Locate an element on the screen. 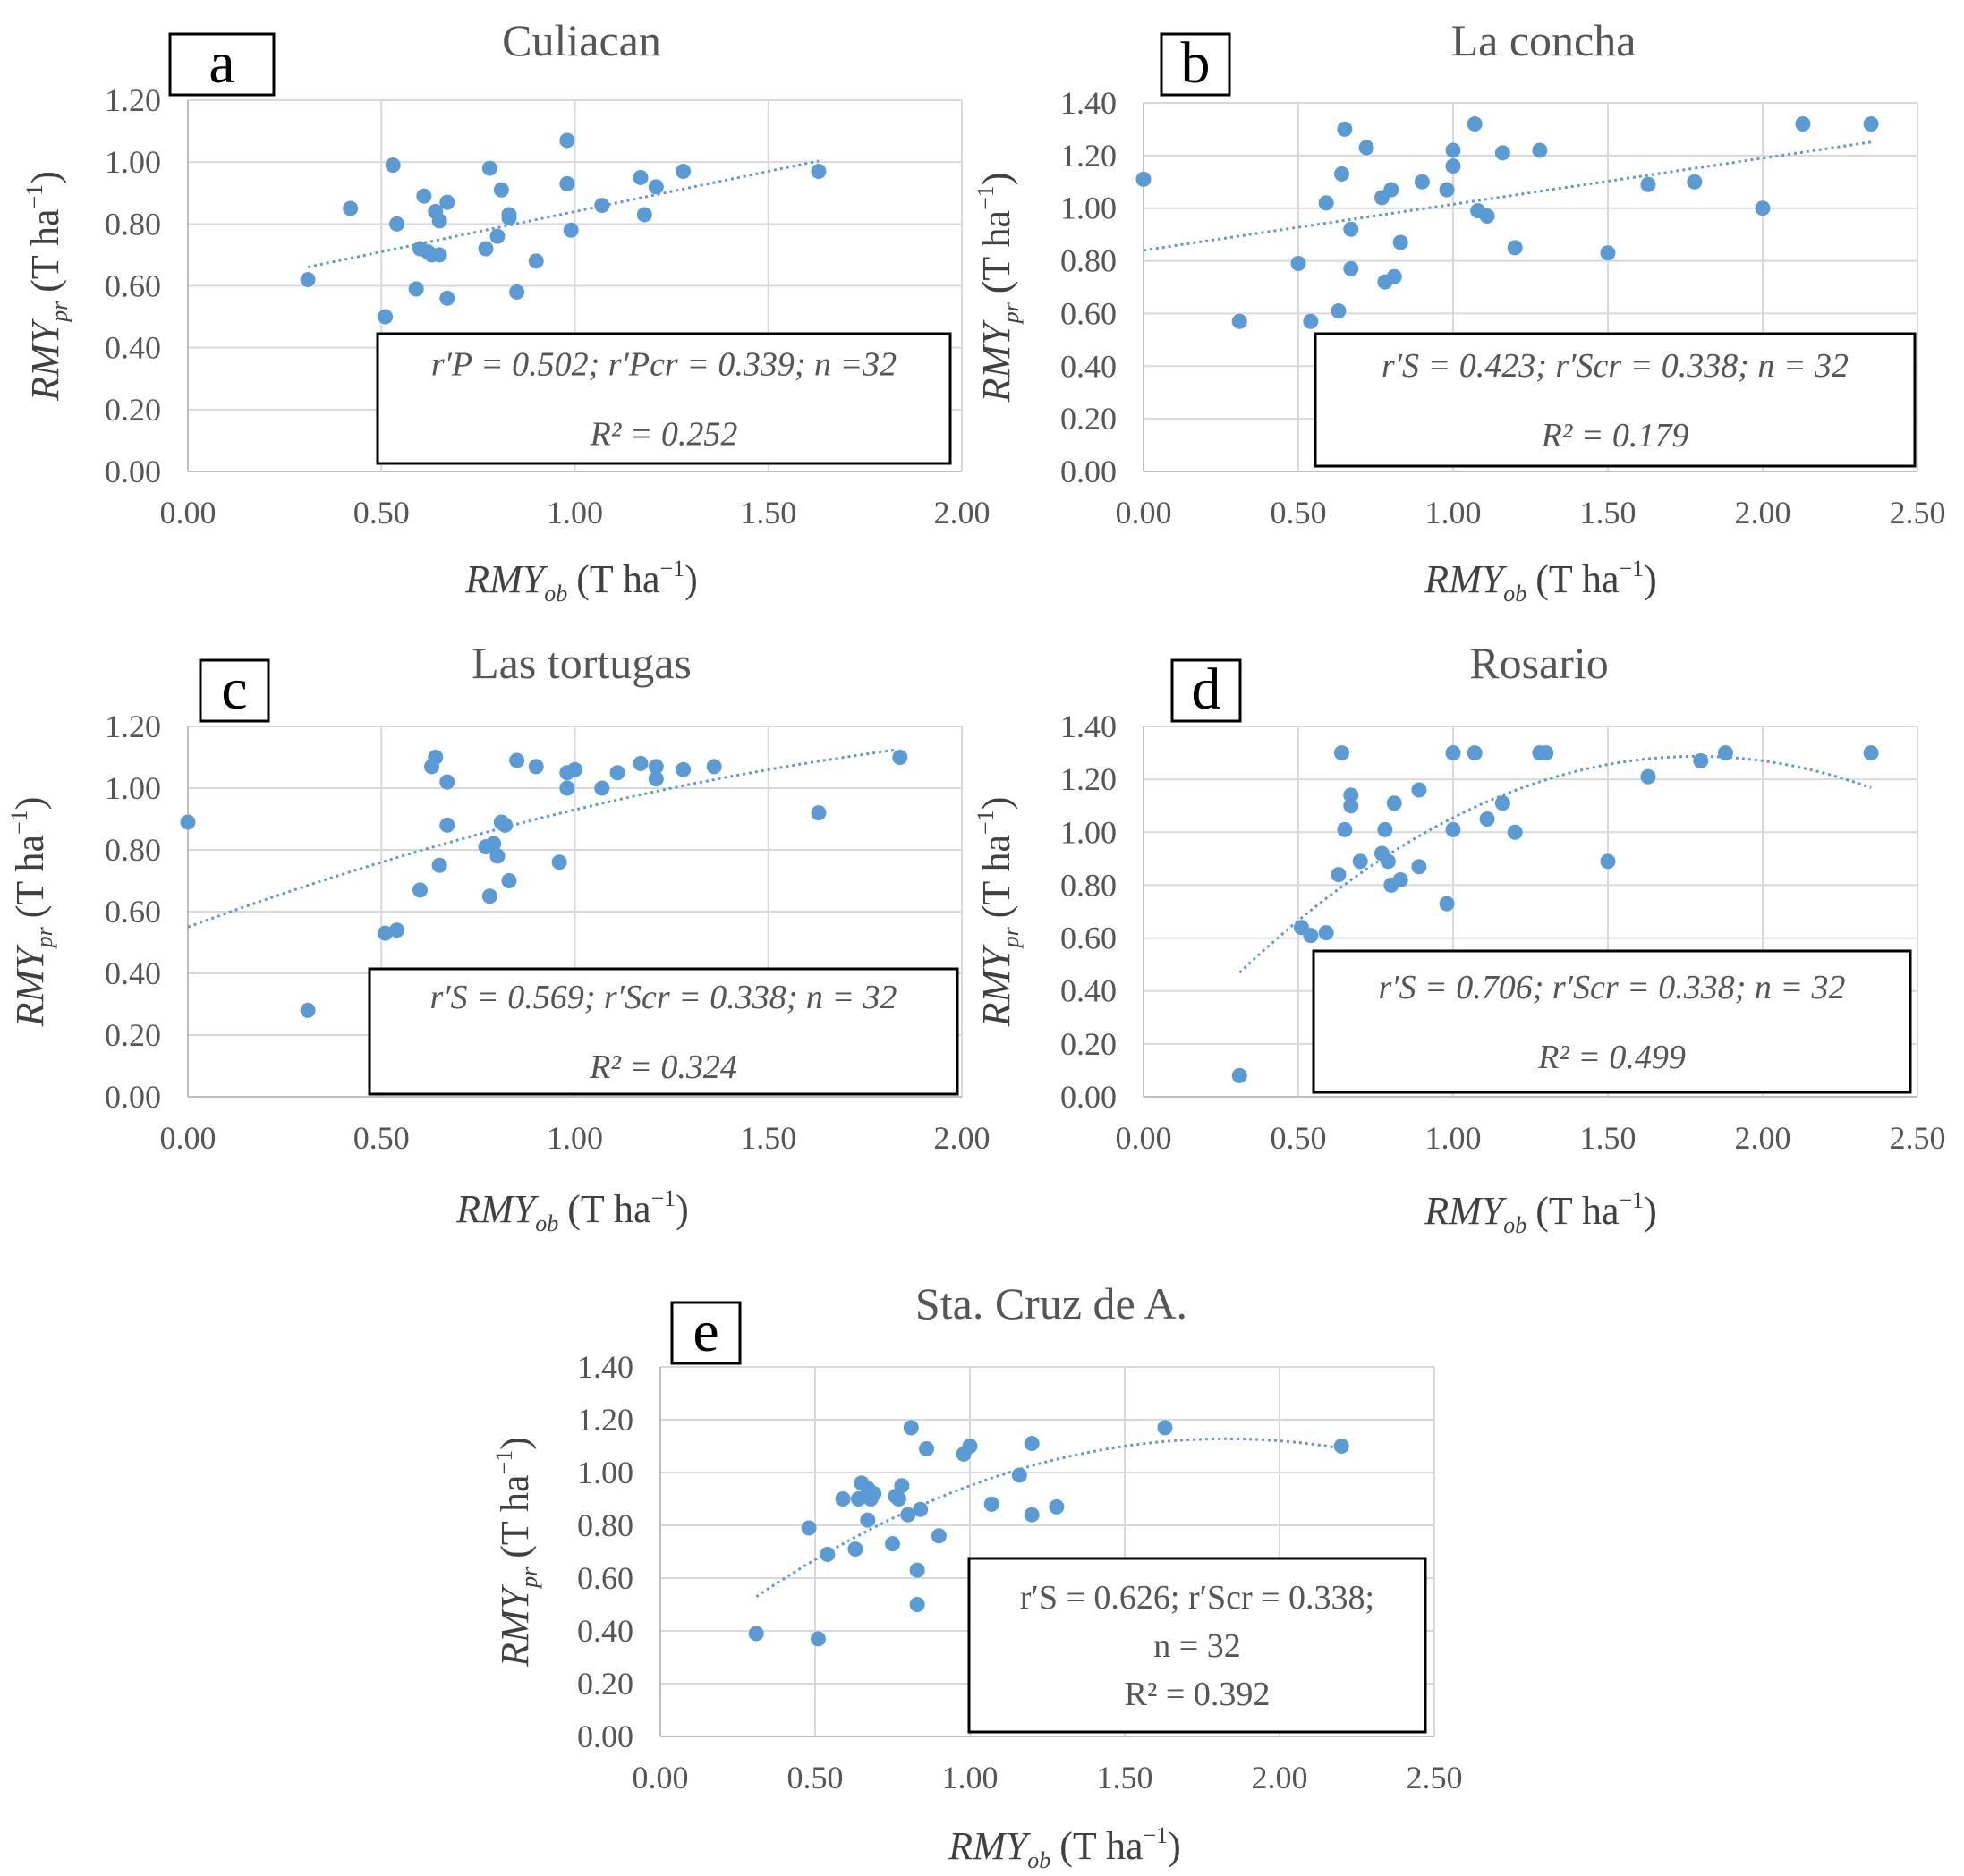  stats-text: R² = 0.179 is located at coordinates (1615, 435).